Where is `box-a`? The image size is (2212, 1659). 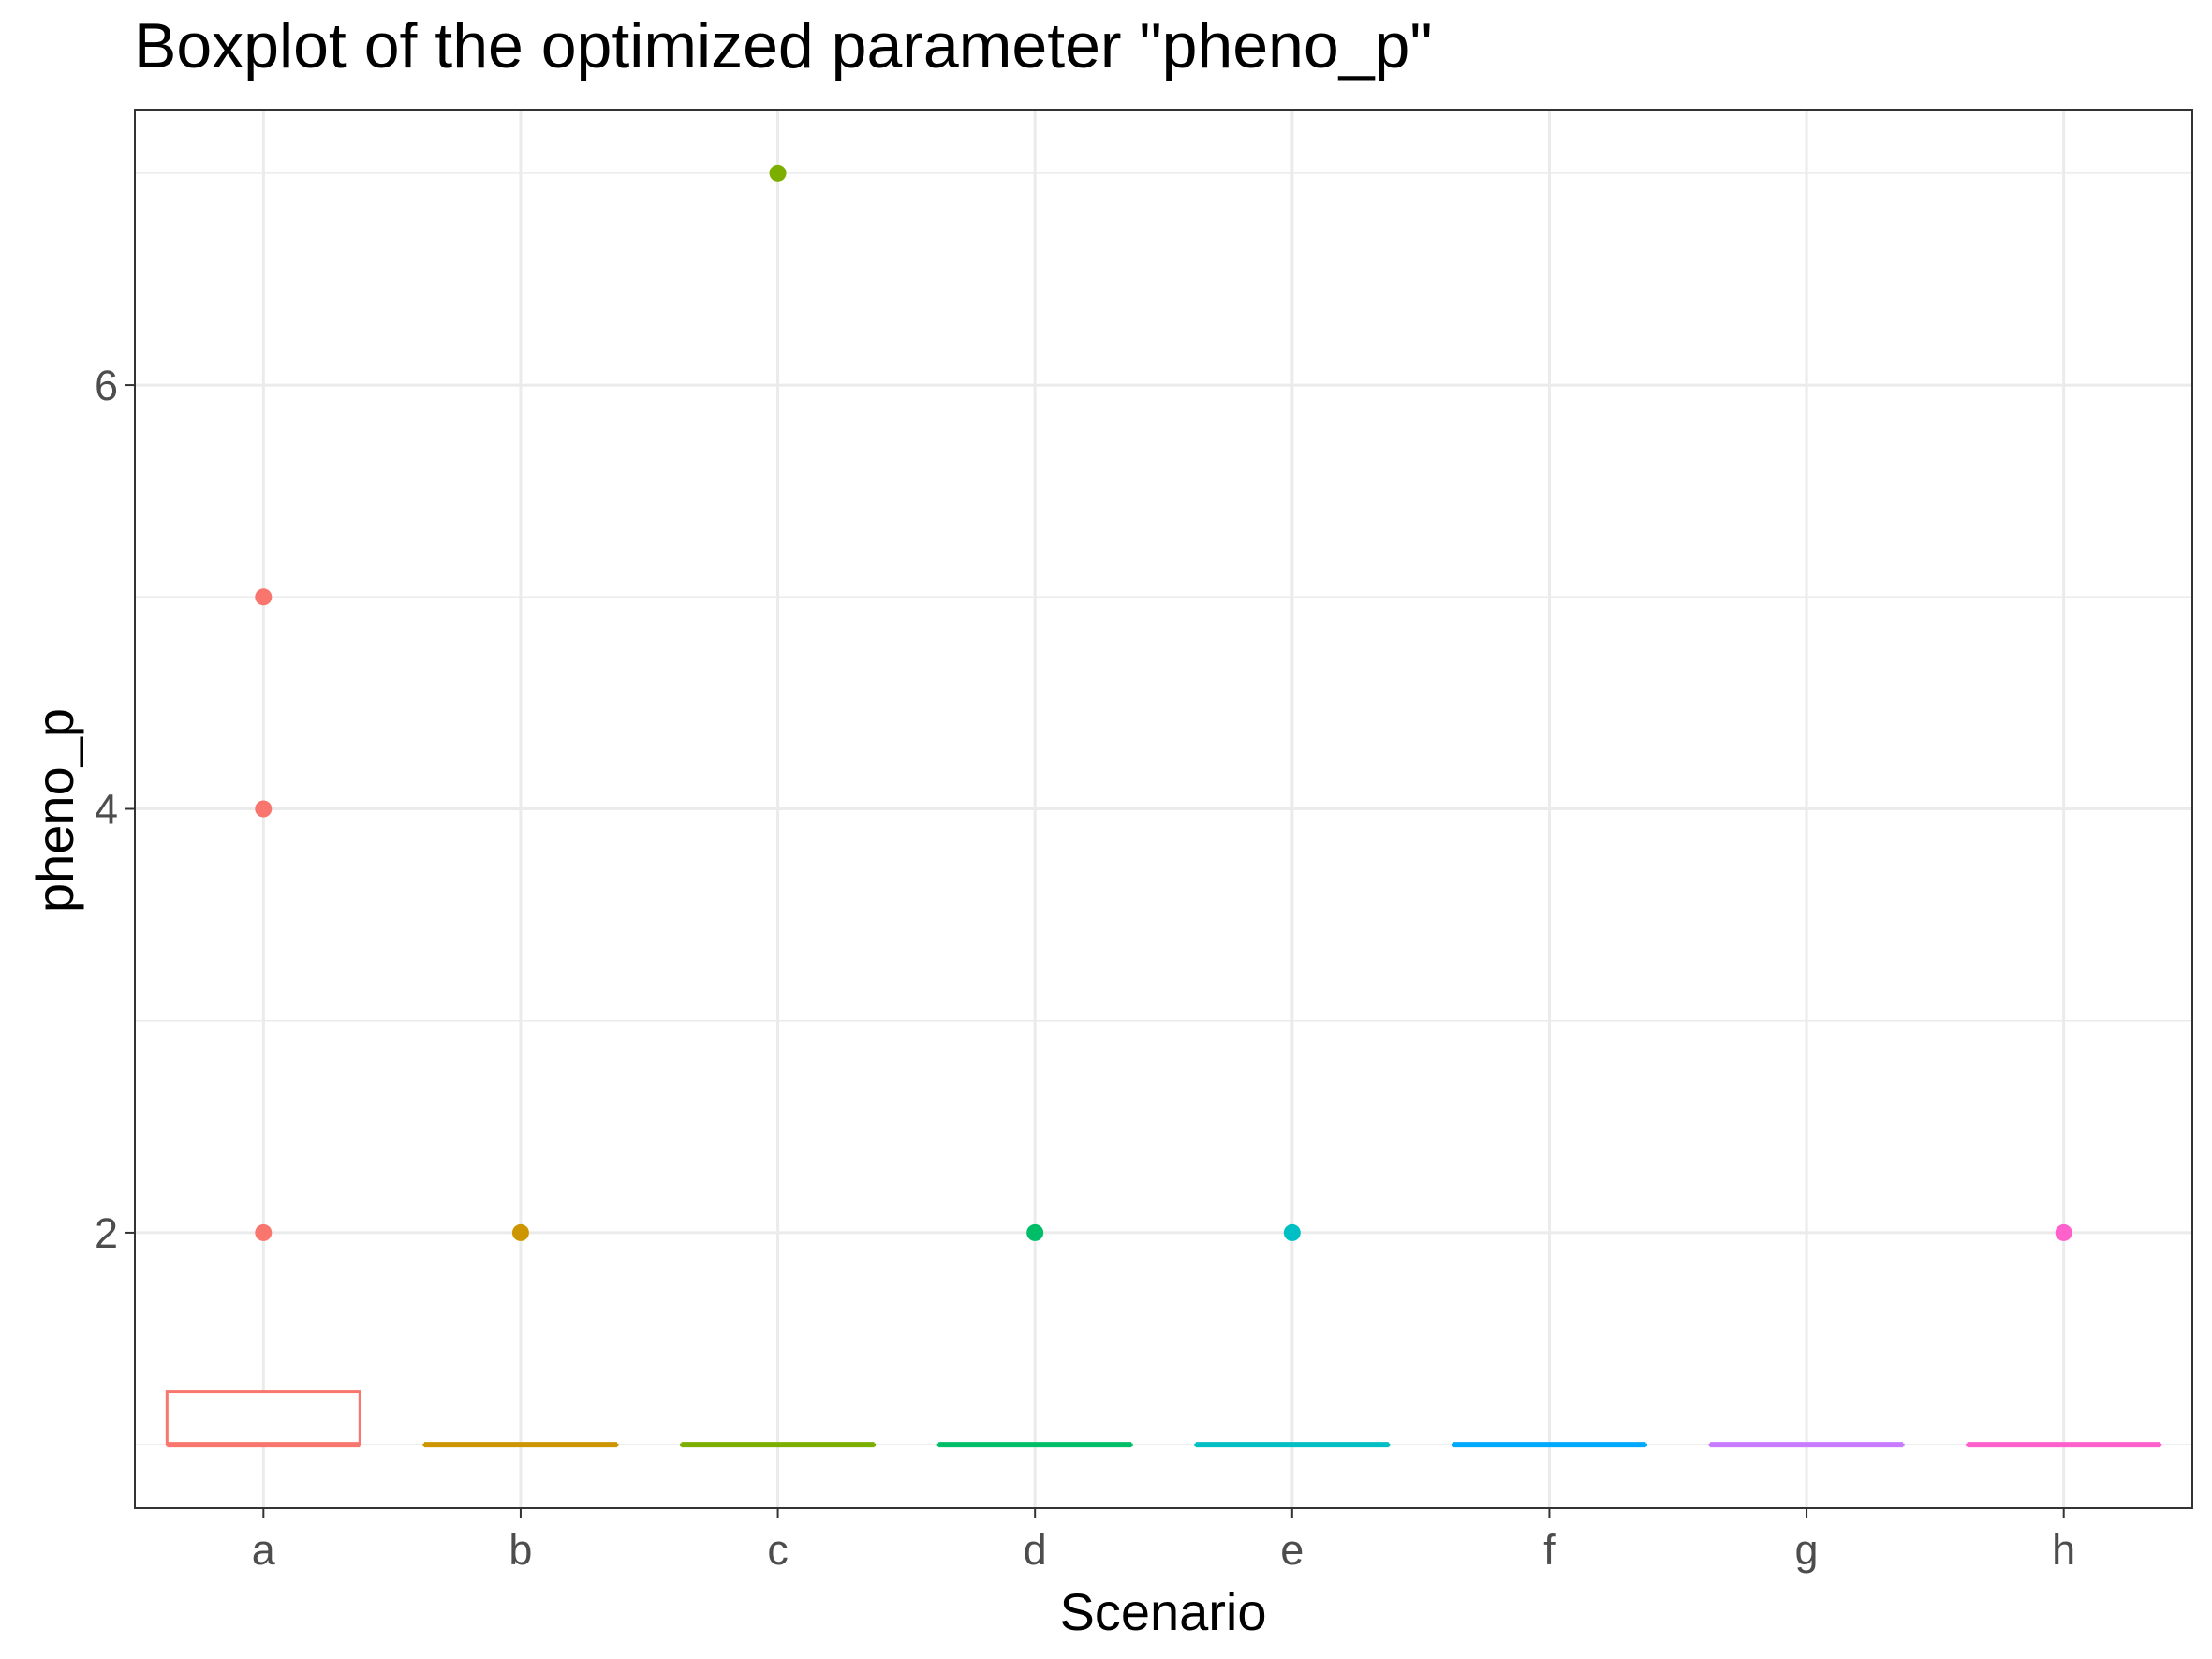 box-a is located at coordinates (263, 1418).